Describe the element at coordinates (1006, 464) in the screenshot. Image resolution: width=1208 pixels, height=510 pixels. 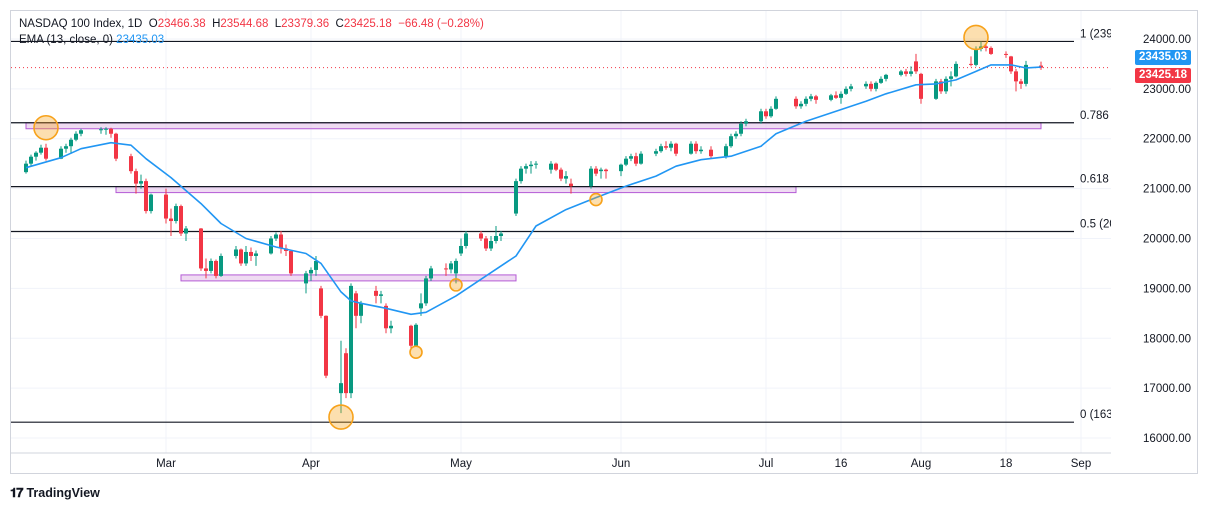
I see `x-tick-label: 18` at that location.